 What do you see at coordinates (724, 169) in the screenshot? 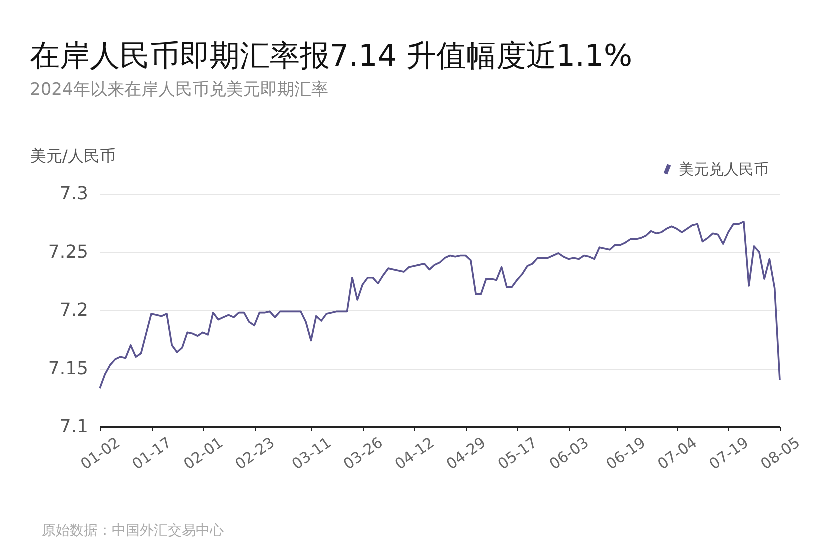
I see `legend-label: 美元兑人民币` at bounding box center [724, 169].